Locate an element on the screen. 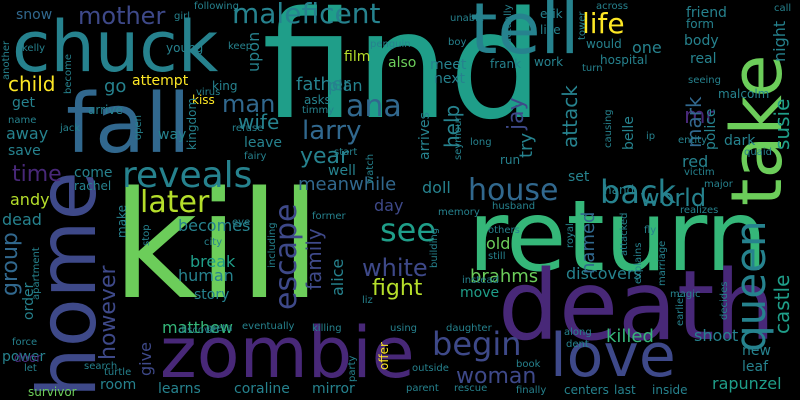 Image resolution: width=800 pixels, height=400 pixels. word-arrives: arrives is located at coordinates (425, 136).